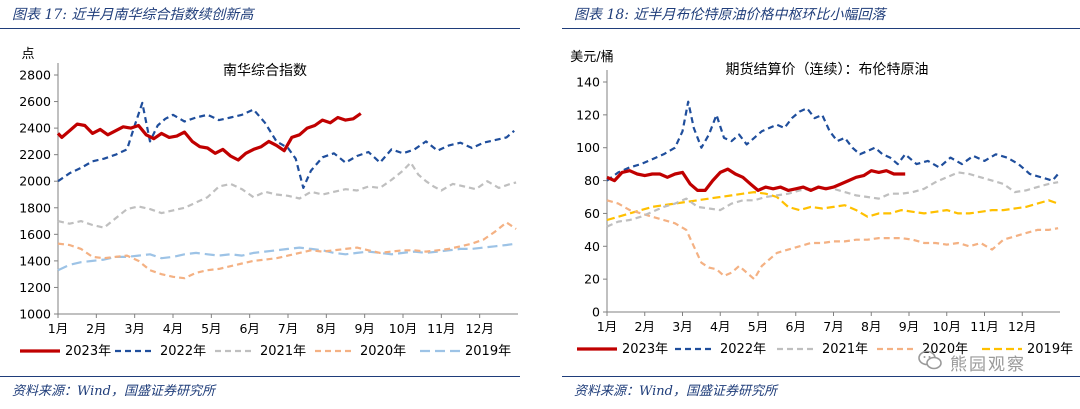  Describe the element at coordinates (592, 279) in the screenshot. I see `y-tick-label: 20` at that location.